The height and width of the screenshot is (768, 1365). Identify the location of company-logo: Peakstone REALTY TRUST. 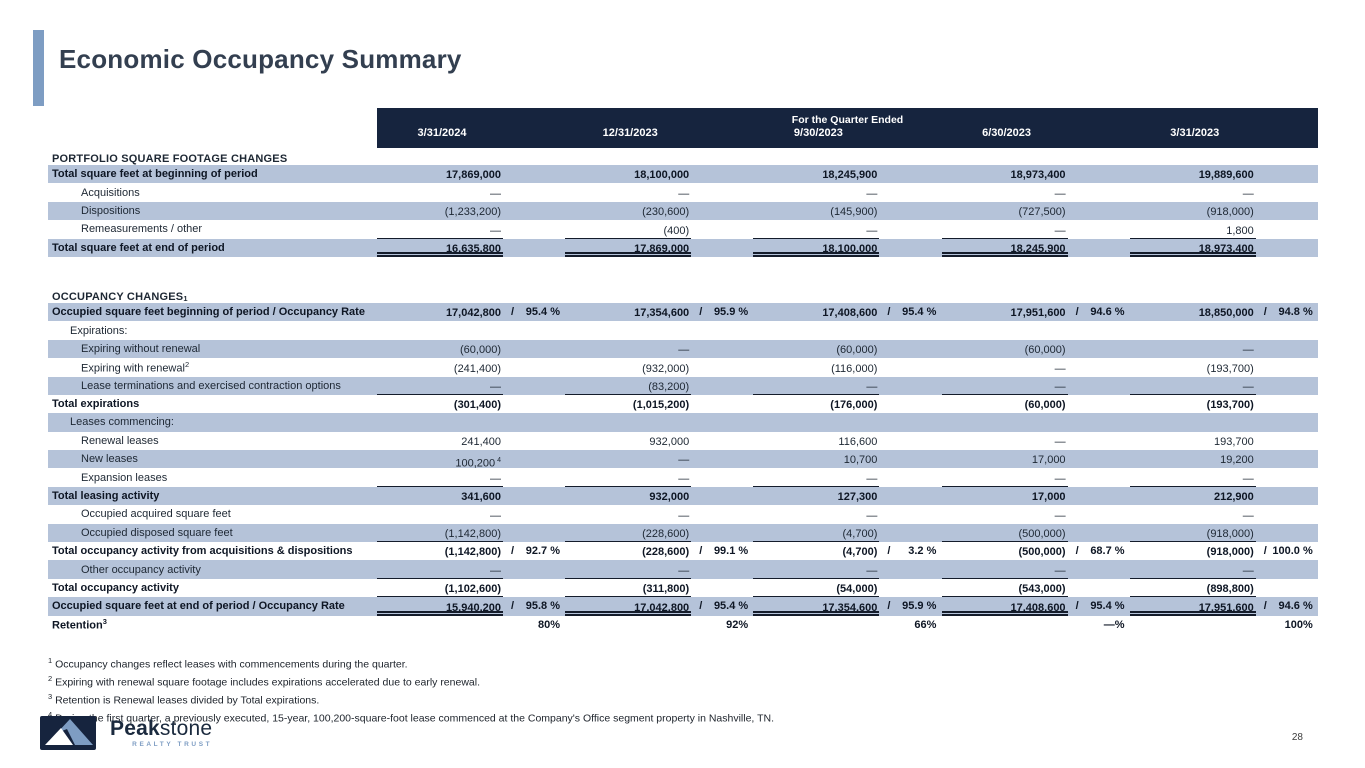
(126, 733).